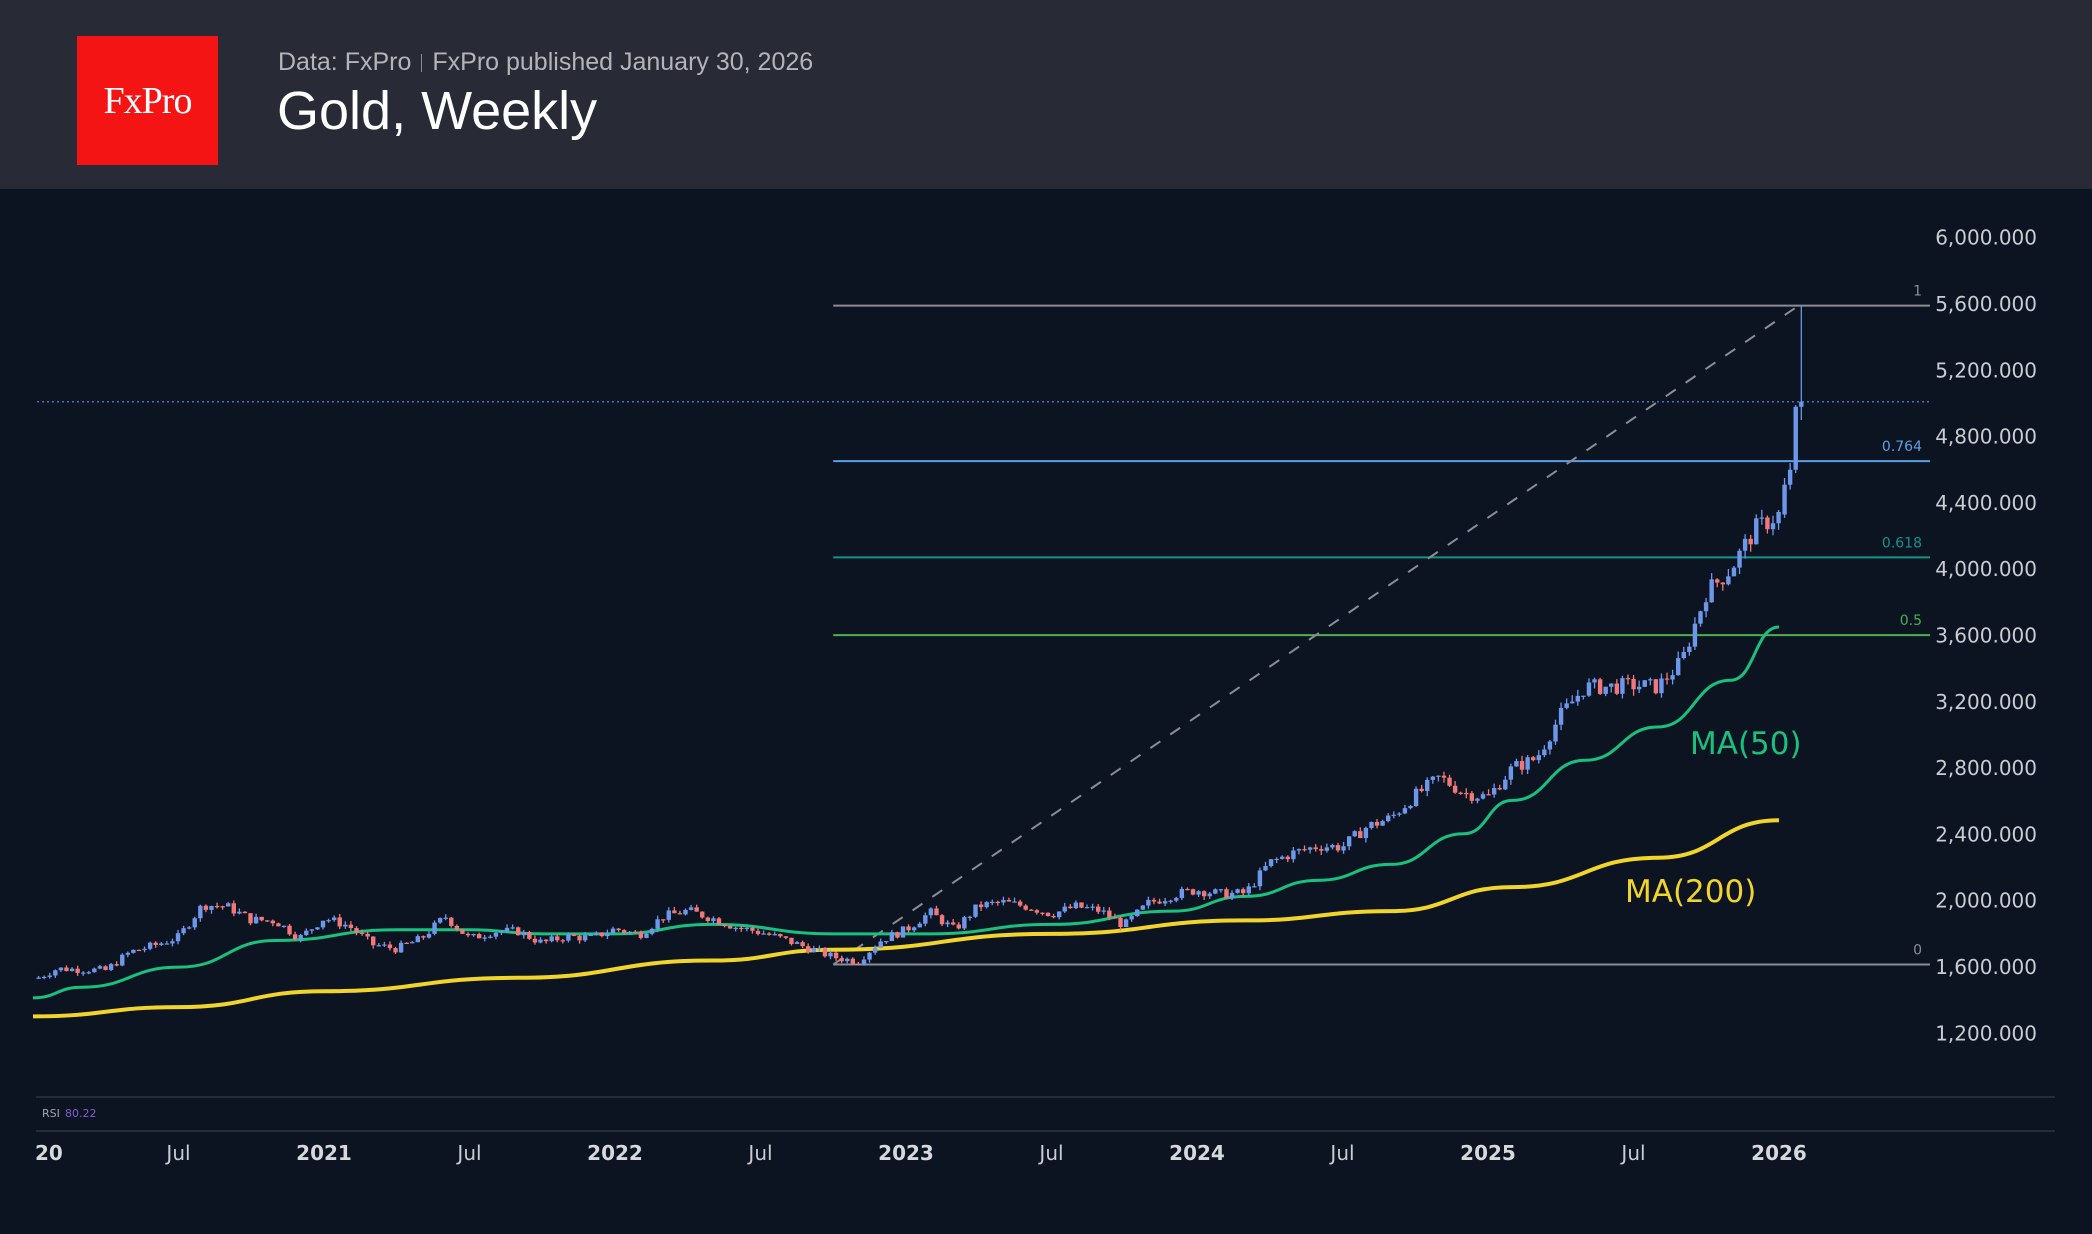 This screenshot has width=2092, height=1234. What do you see at coordinates (1911, 621) in the screenshot?
I see `fib-level-label: 0.5` at bounding box center [1911, 621].